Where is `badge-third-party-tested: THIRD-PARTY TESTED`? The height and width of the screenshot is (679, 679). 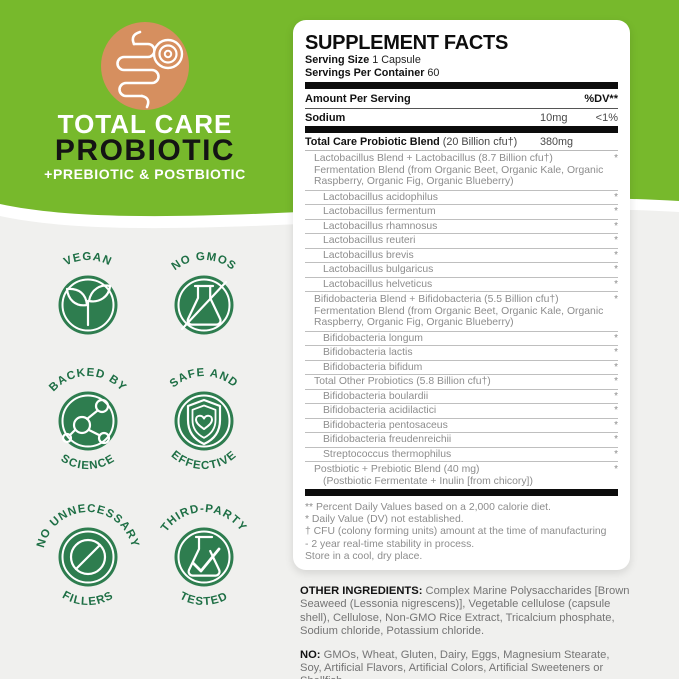 badge-third-party-tested: THIRD-PARTY TESTED is located at coordinates (203, 555).